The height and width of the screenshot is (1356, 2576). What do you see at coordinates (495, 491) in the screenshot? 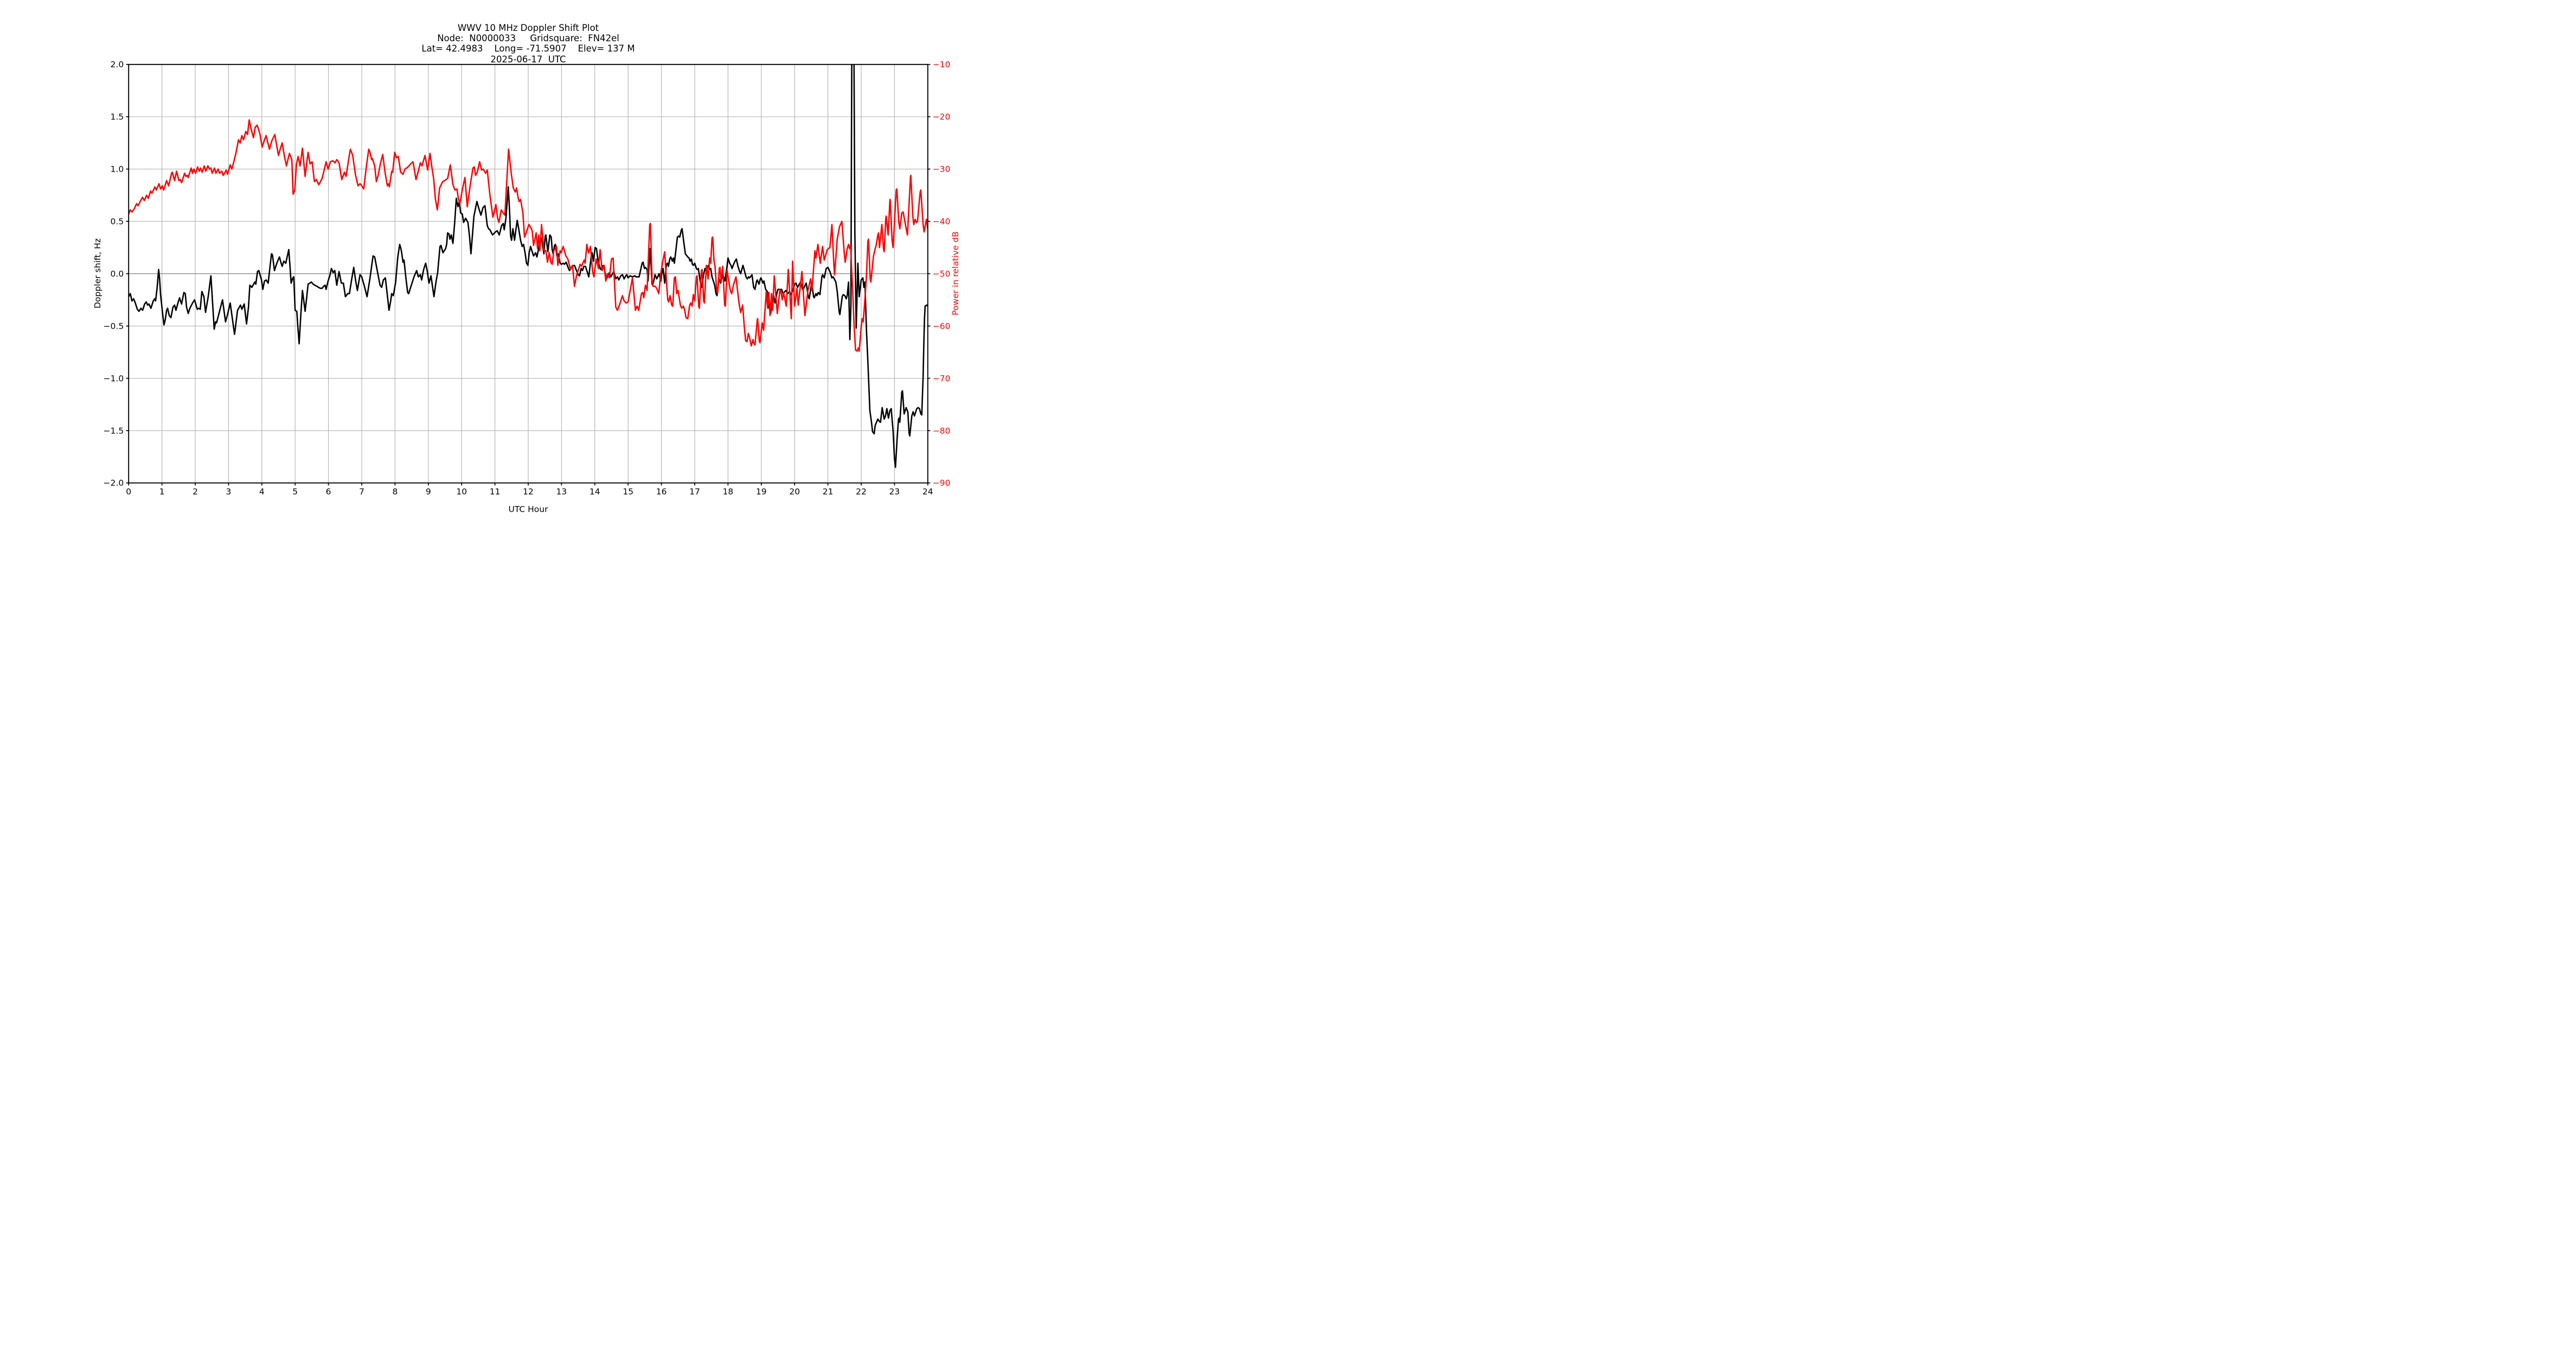
I see `x-tick-label: 11` at bounding box center [495, 491].